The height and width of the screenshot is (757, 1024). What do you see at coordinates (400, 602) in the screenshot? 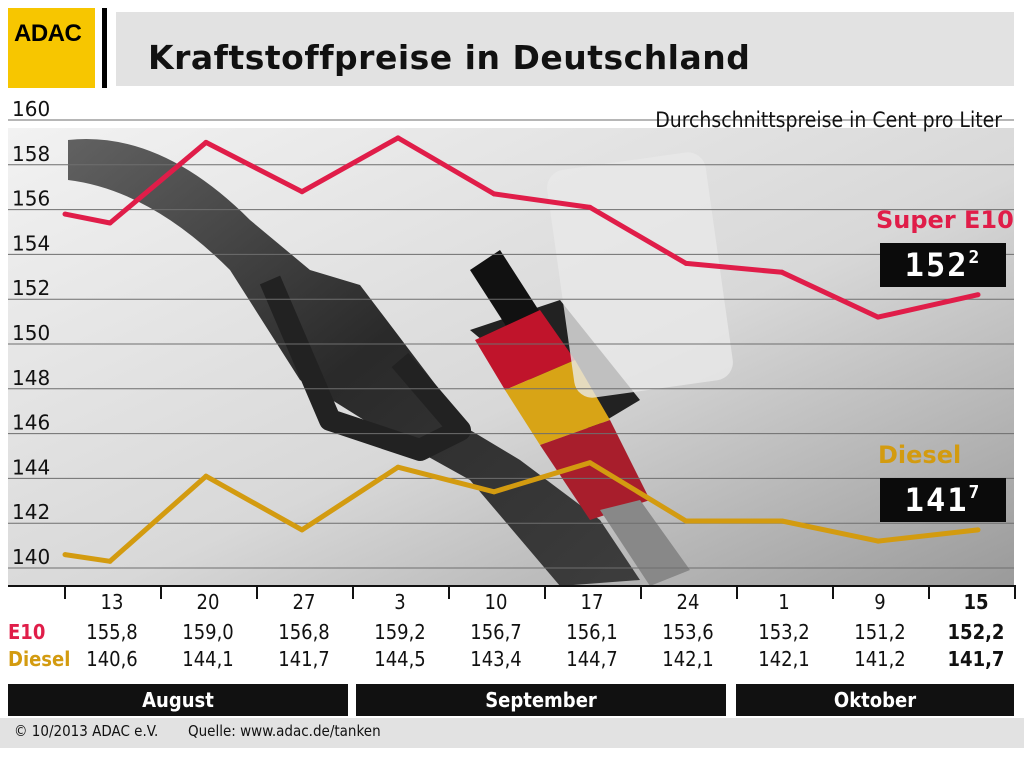
I see `date-label: 3` at bounding box center [400, 602].